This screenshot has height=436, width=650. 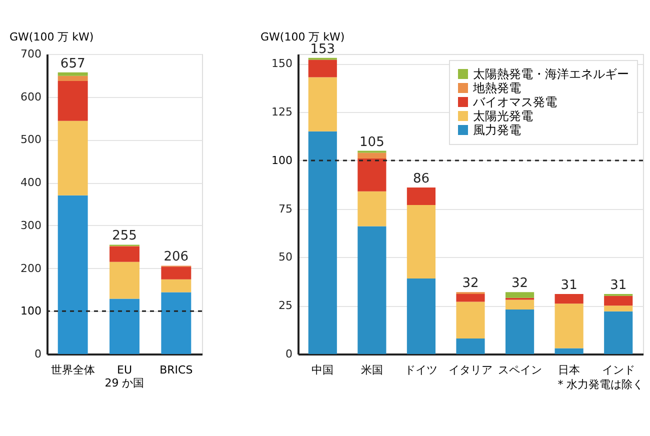 I want to click on text: * 水力発電は除く, so click(x=601, y=384).